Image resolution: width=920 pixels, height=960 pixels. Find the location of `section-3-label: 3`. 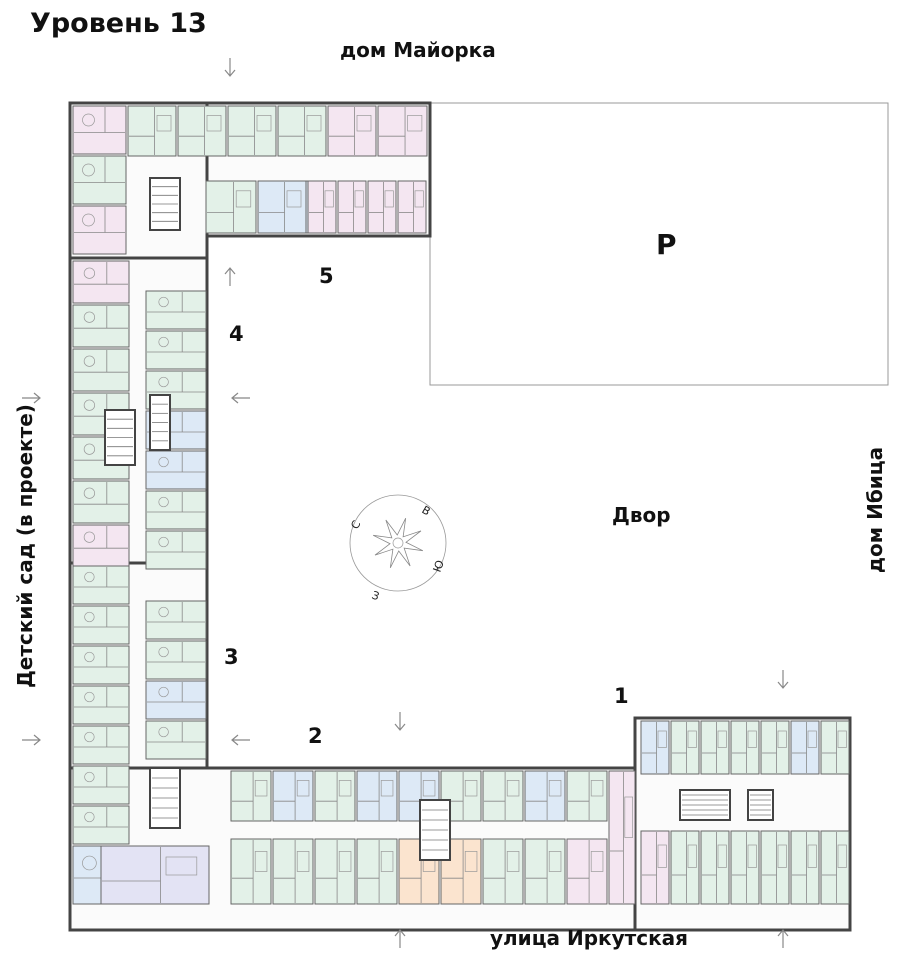

section-3-label: 3 is located at coordinates (231, 657).